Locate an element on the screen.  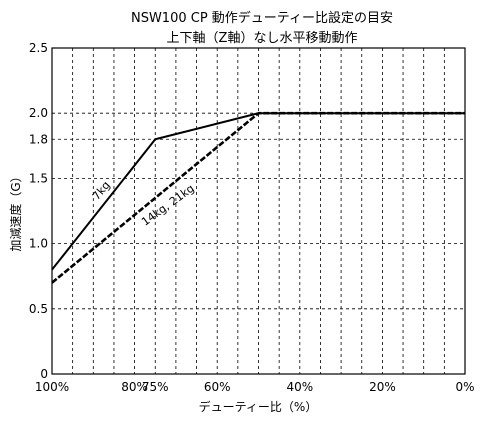
y-tick-label: 1.5 is located at coordinates (38, 178).